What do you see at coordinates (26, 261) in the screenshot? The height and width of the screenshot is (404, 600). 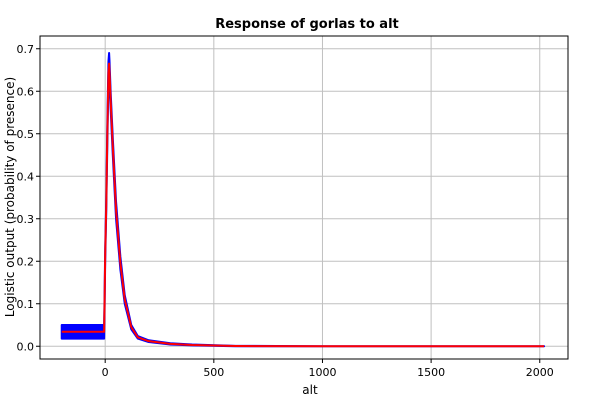 I see `y-tick-label-2: 0.2` at bounding box center [26, 261].